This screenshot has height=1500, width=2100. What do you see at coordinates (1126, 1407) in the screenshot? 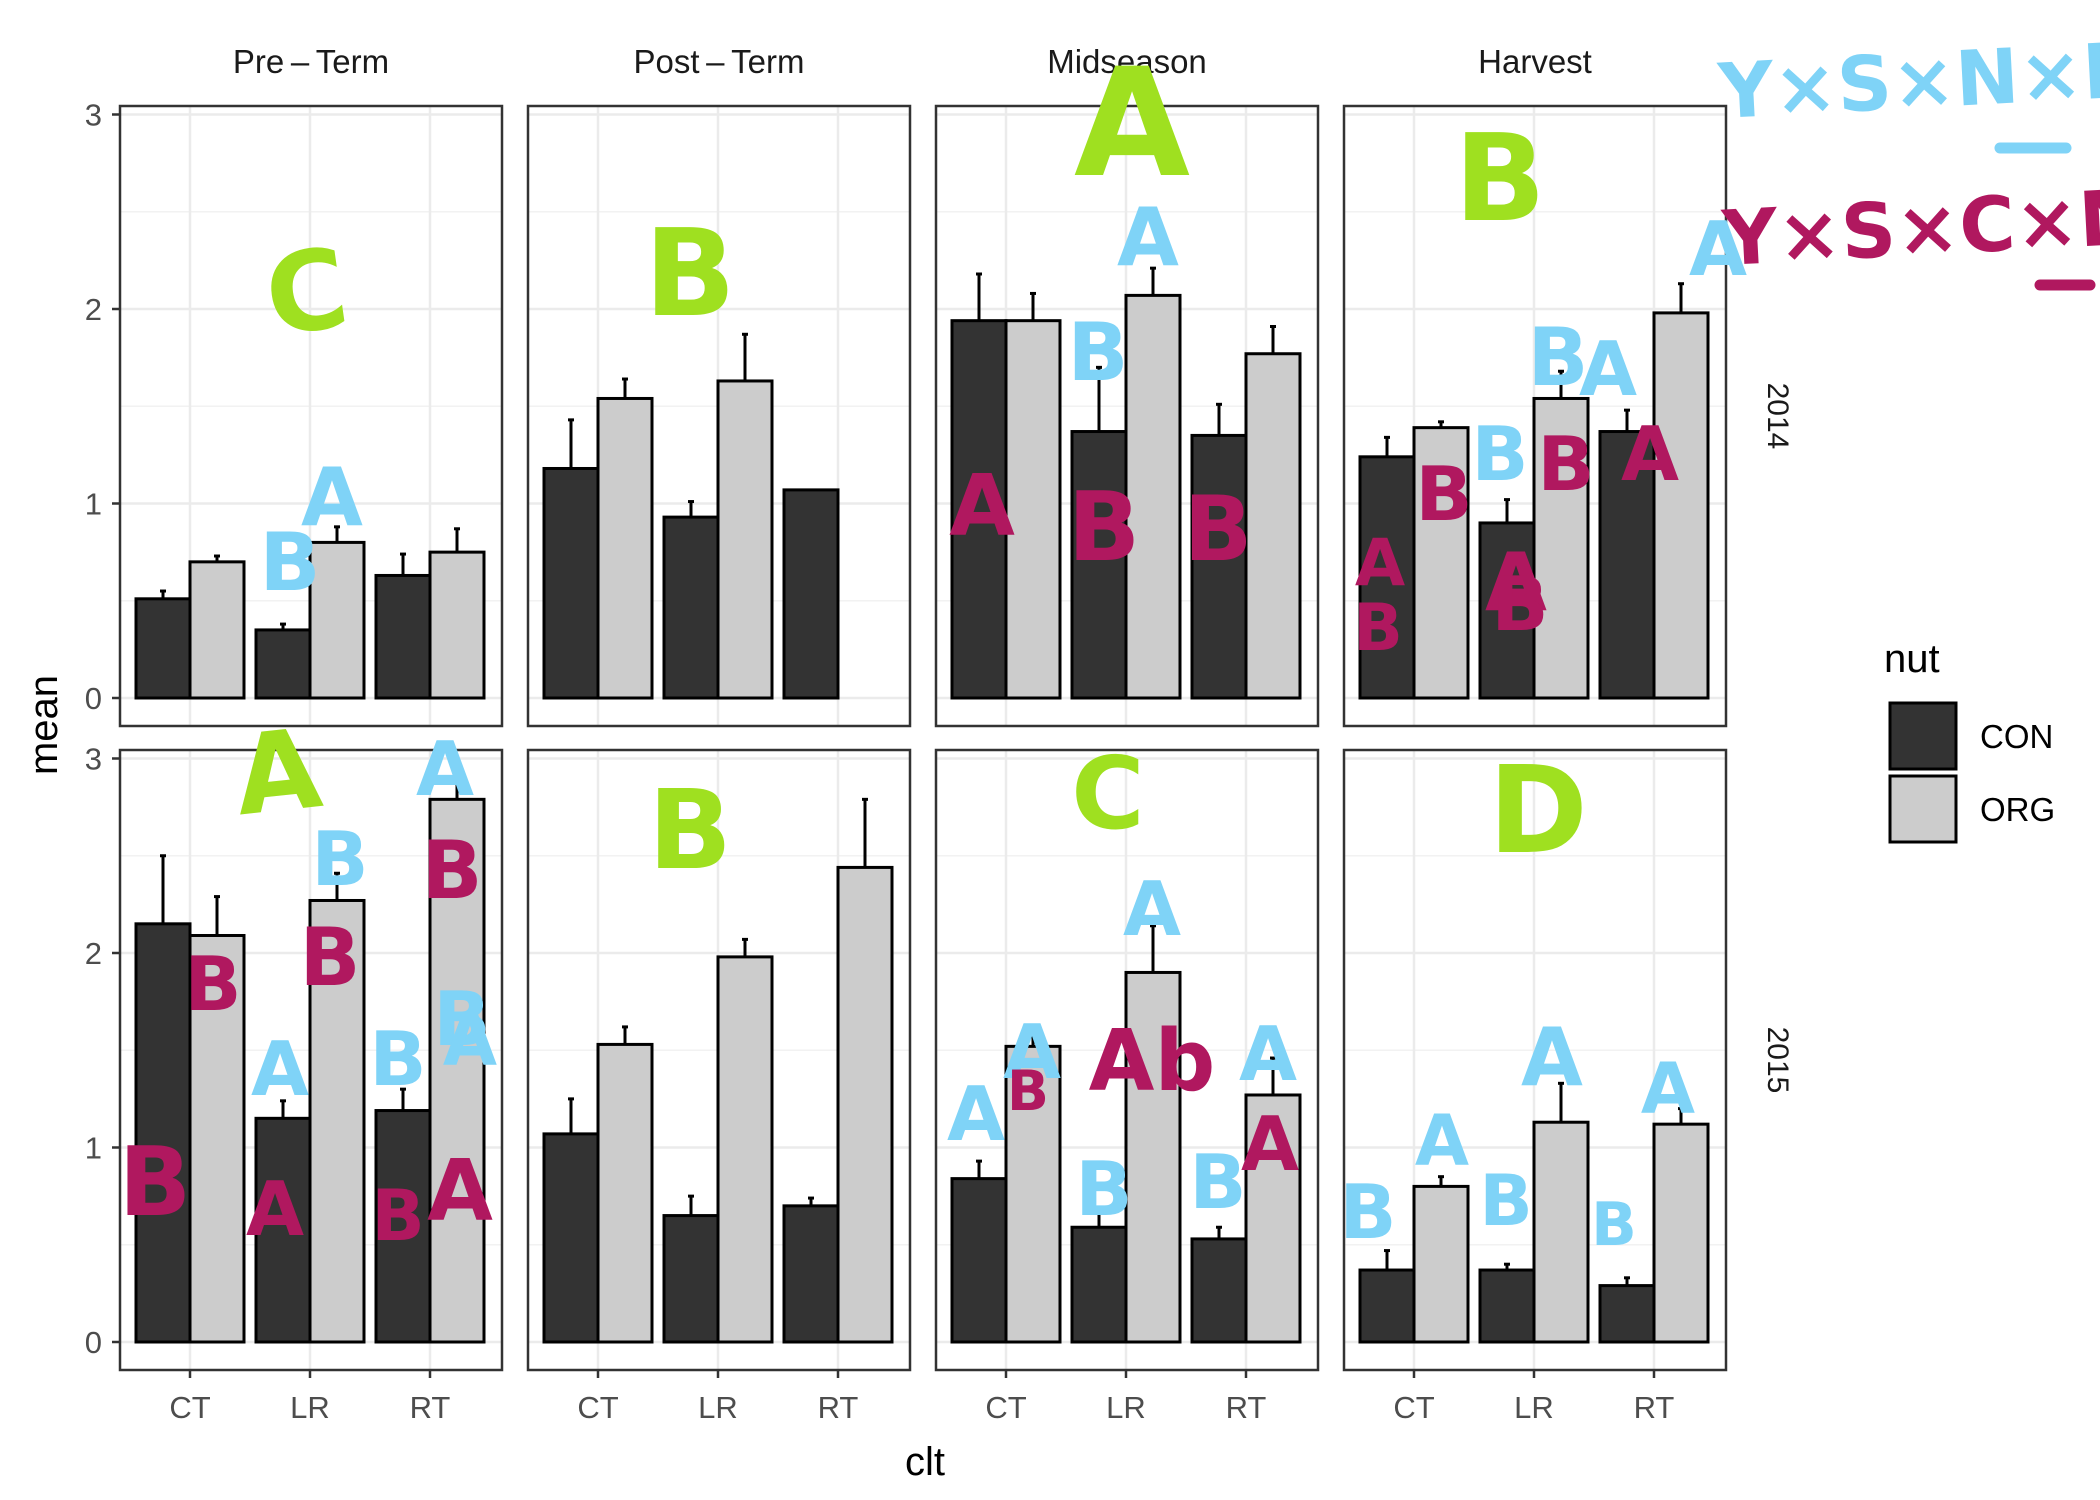
I see `x-tick-label: LR` at bounding box center [1126, 1407].